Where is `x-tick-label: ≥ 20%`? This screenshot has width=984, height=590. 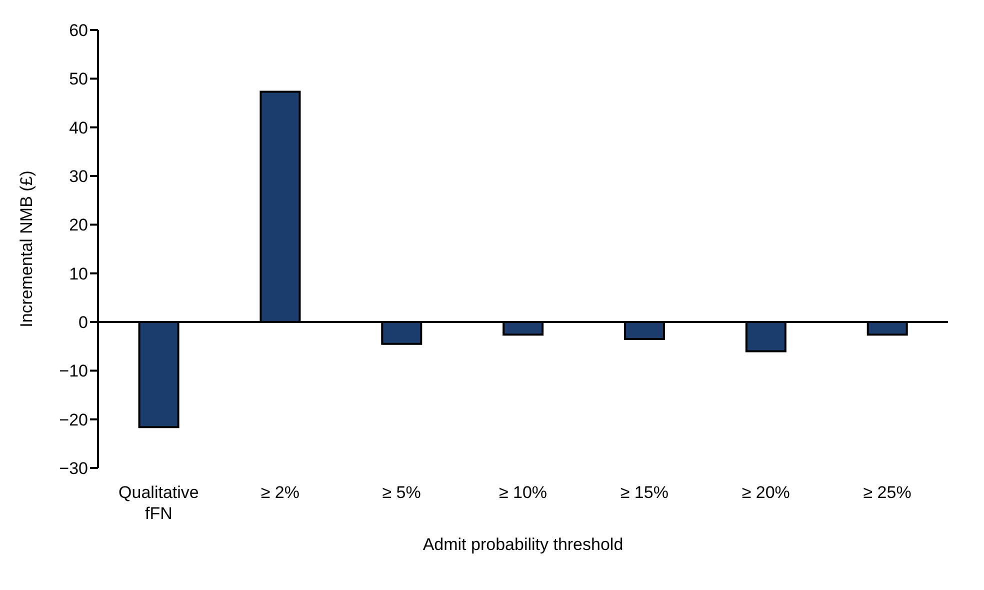 x-tick-label: ≥ 20% is located at coordinates (766, 492).